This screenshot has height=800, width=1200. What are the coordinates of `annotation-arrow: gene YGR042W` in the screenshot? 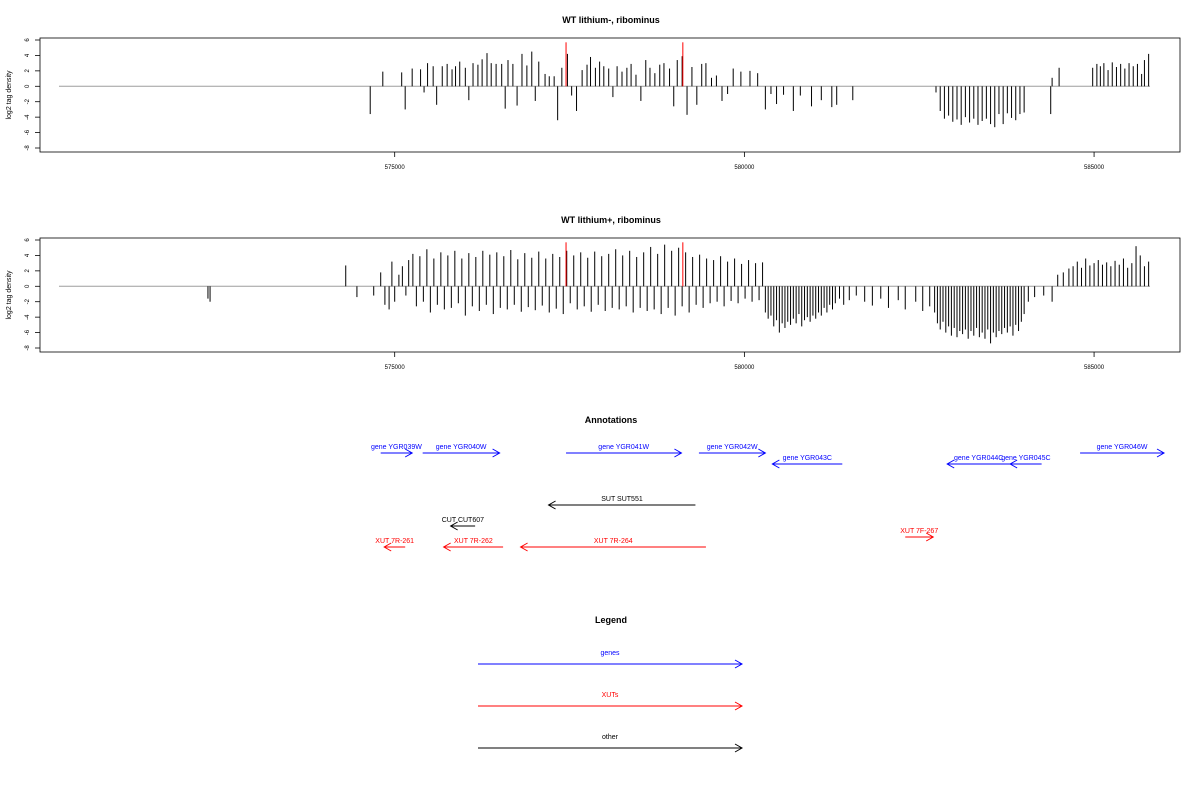 It's located at (732, 451).